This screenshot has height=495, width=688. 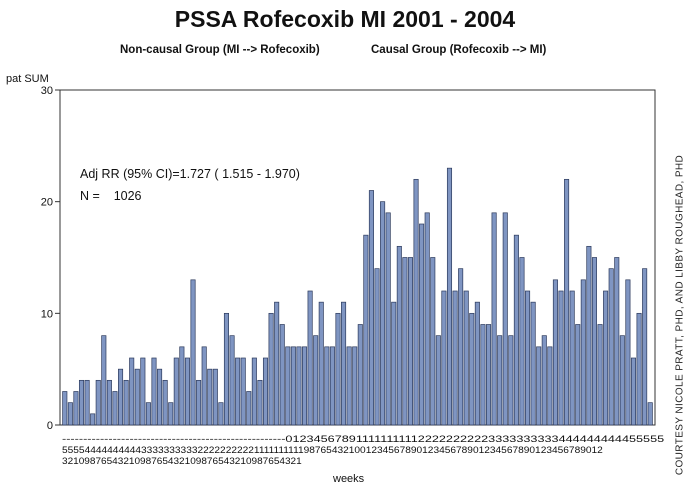 What do you see at coordinates (349, 479) in the screenshot?
I see `x-axis-label: weeks` at bounding box center [349, 479].